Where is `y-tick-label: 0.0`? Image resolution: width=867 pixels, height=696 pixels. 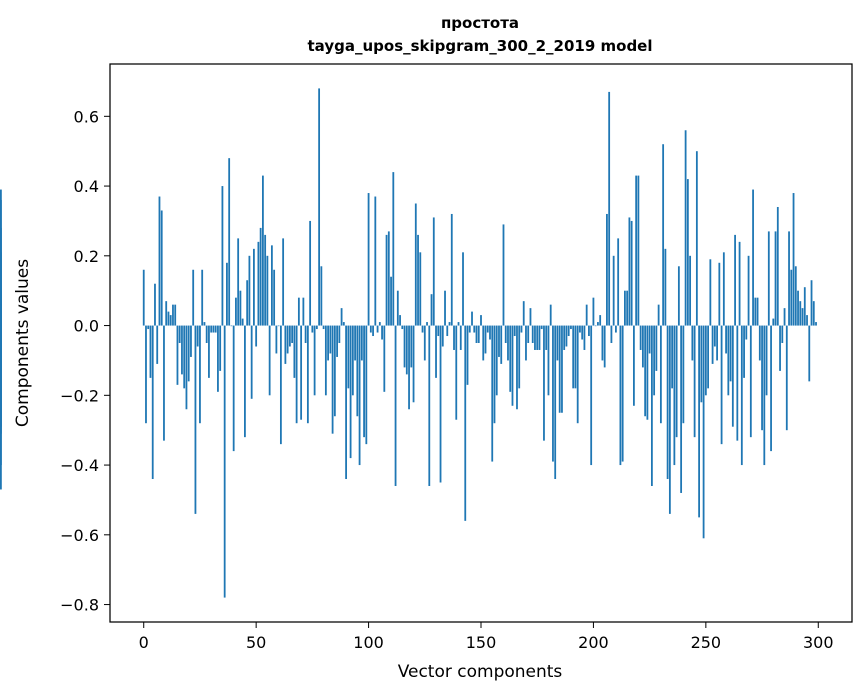
y-tick-label: 0.0 is located at coordinates (86, 326).